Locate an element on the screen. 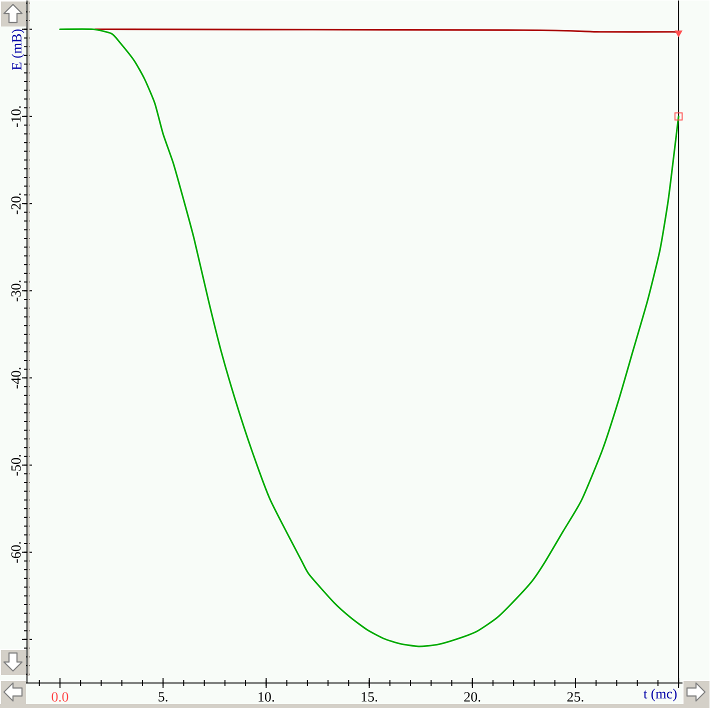 The height and width of the screenshot is (708, 710). y-tick-label: -40. is located at coordinates (16, 378).